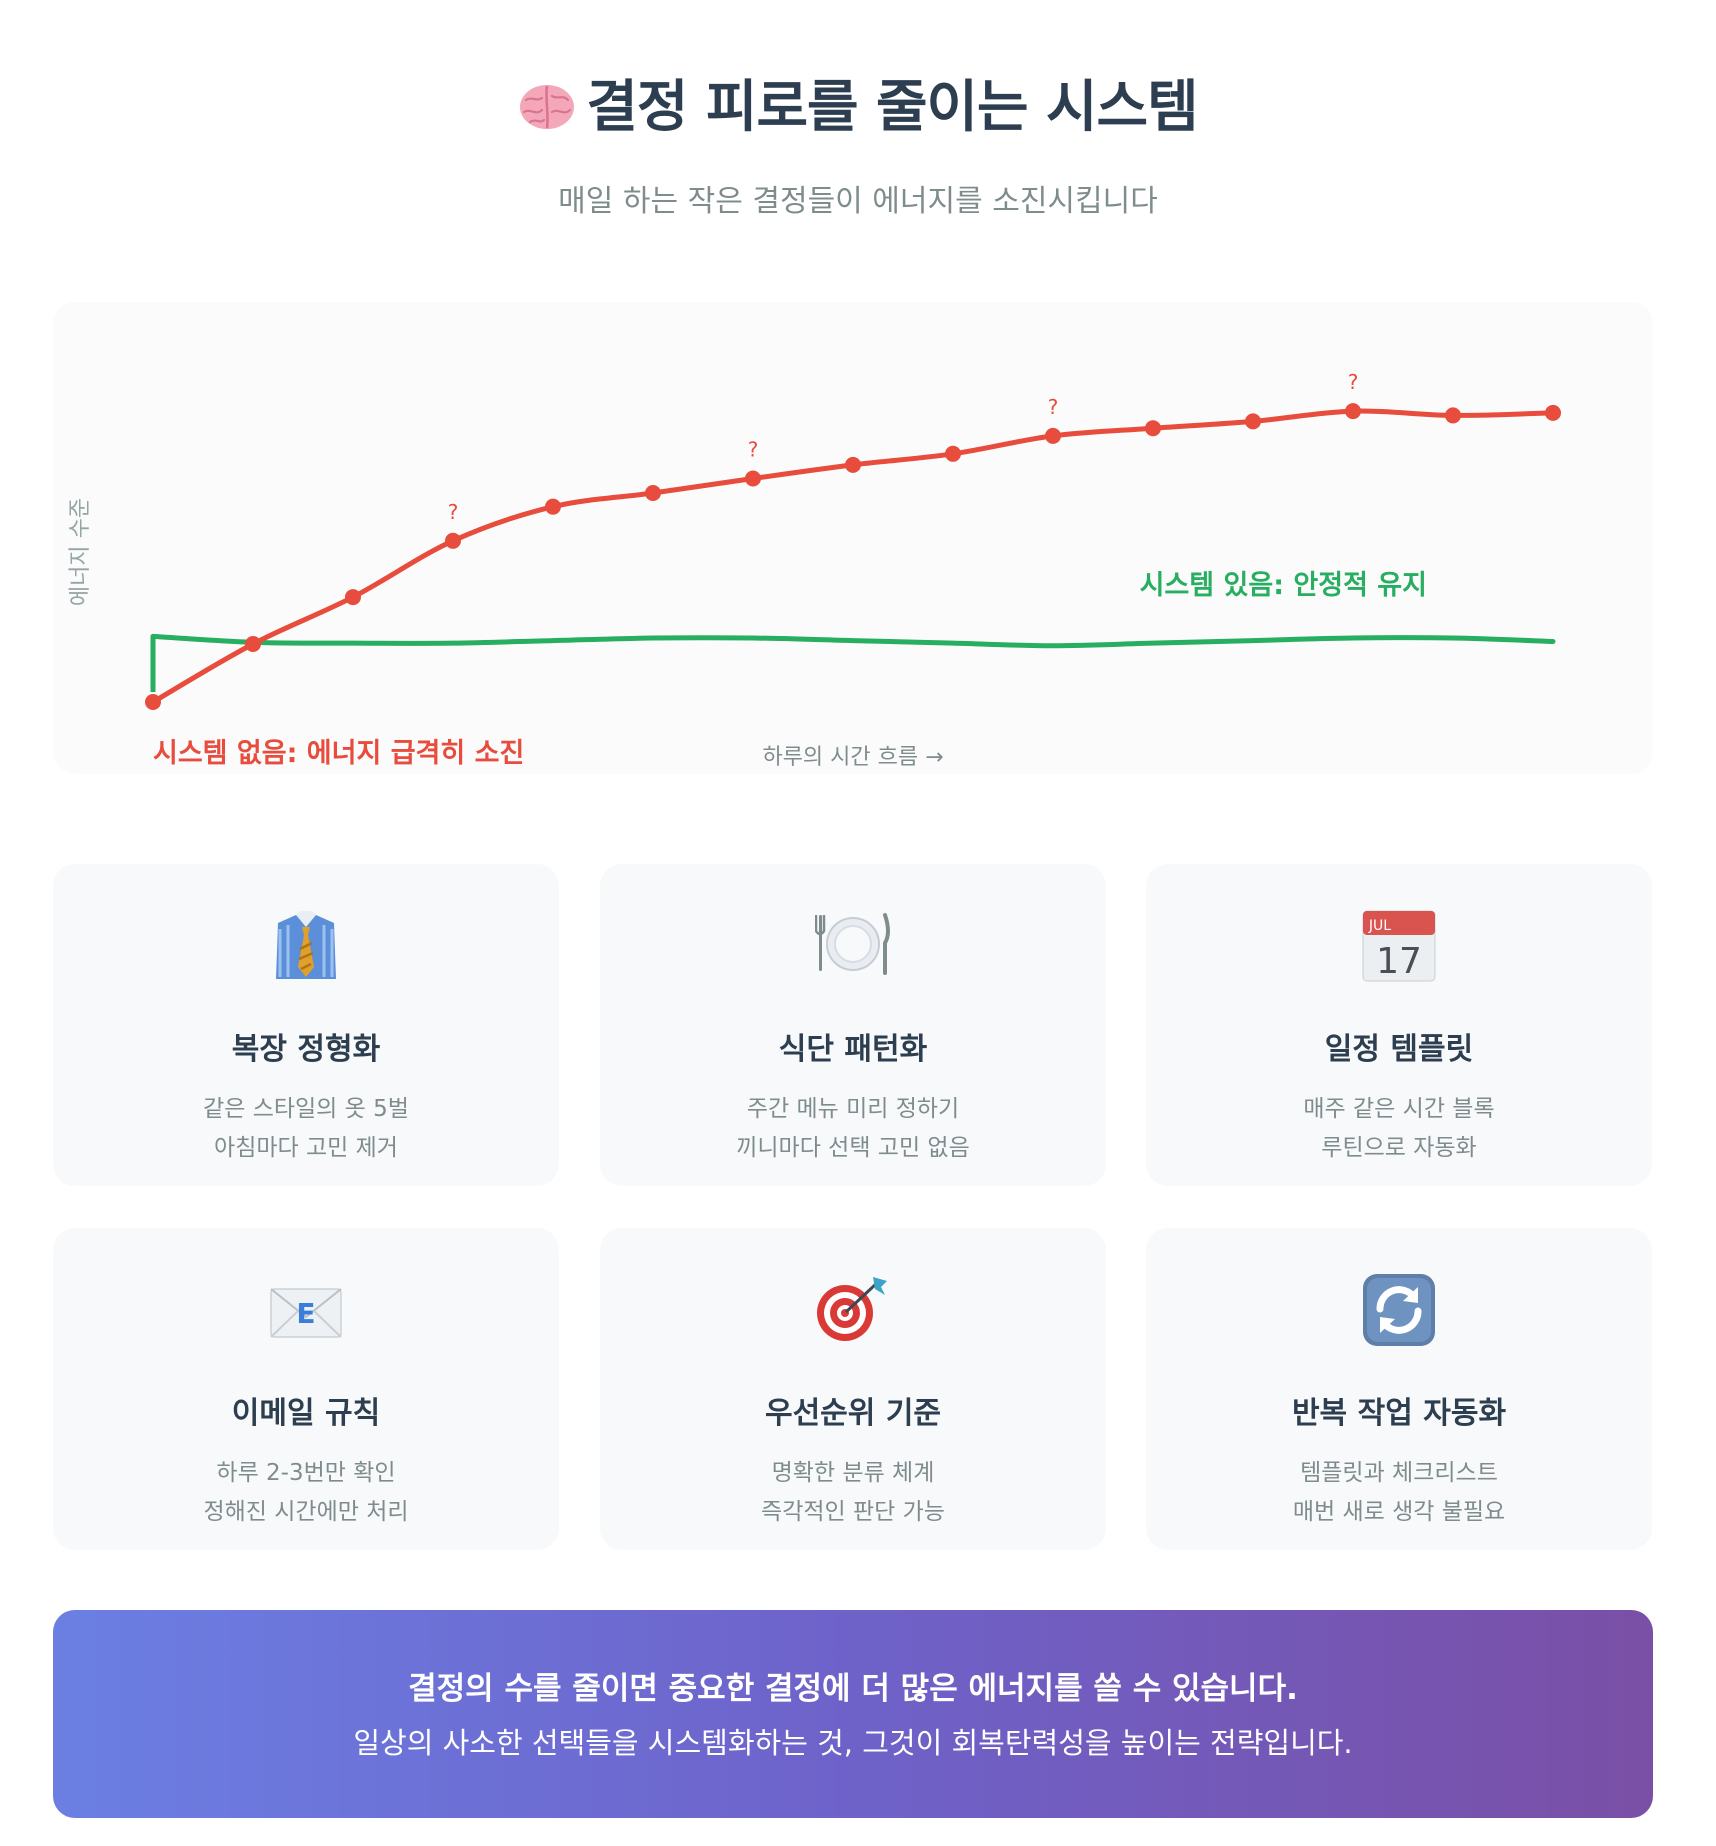  I want to click on card-icon-wrap: JUL 17, so click(1399, 949).